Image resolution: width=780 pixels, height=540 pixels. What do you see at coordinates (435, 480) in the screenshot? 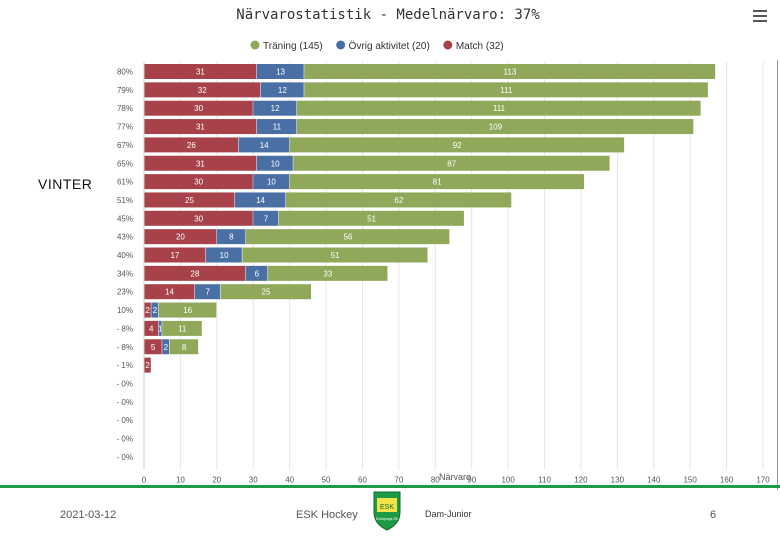
I see `x-tick-label: 80` at bounding box center [435, 480].